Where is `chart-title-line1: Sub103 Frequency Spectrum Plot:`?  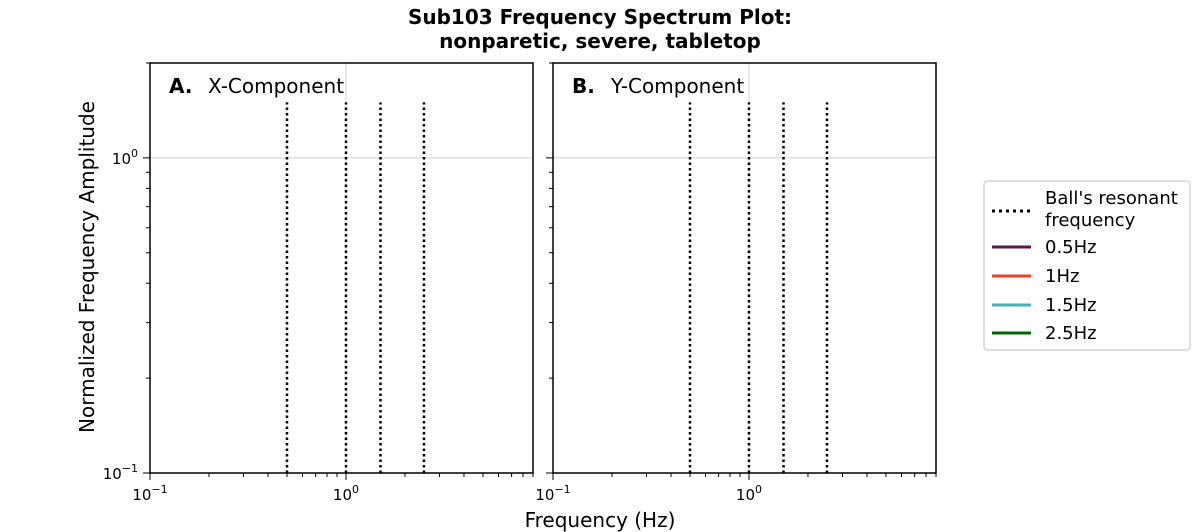 chart-title-line1: Sub103 Frequency Spectrum Plot: is located at coordinates (600, 17).